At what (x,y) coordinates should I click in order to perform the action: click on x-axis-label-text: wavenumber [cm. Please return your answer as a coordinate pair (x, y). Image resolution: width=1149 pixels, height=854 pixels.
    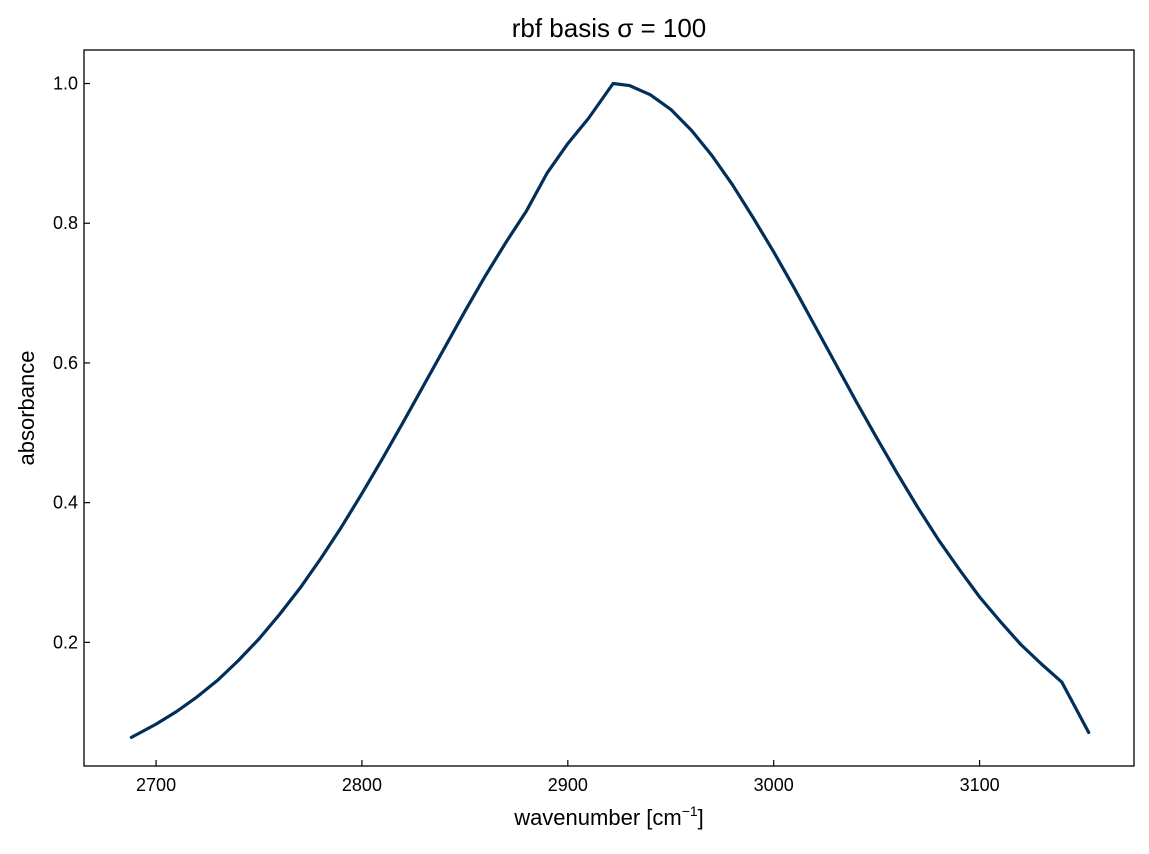
    Looking at the image, I should click on (597, 817).